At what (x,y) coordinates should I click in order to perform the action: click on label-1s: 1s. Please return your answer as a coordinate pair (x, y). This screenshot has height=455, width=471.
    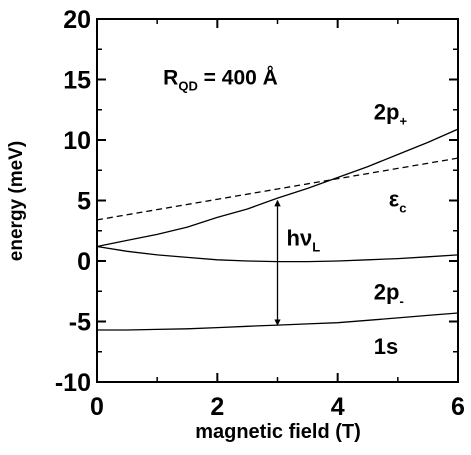
    Looking at the image, I should click on (386, 346).